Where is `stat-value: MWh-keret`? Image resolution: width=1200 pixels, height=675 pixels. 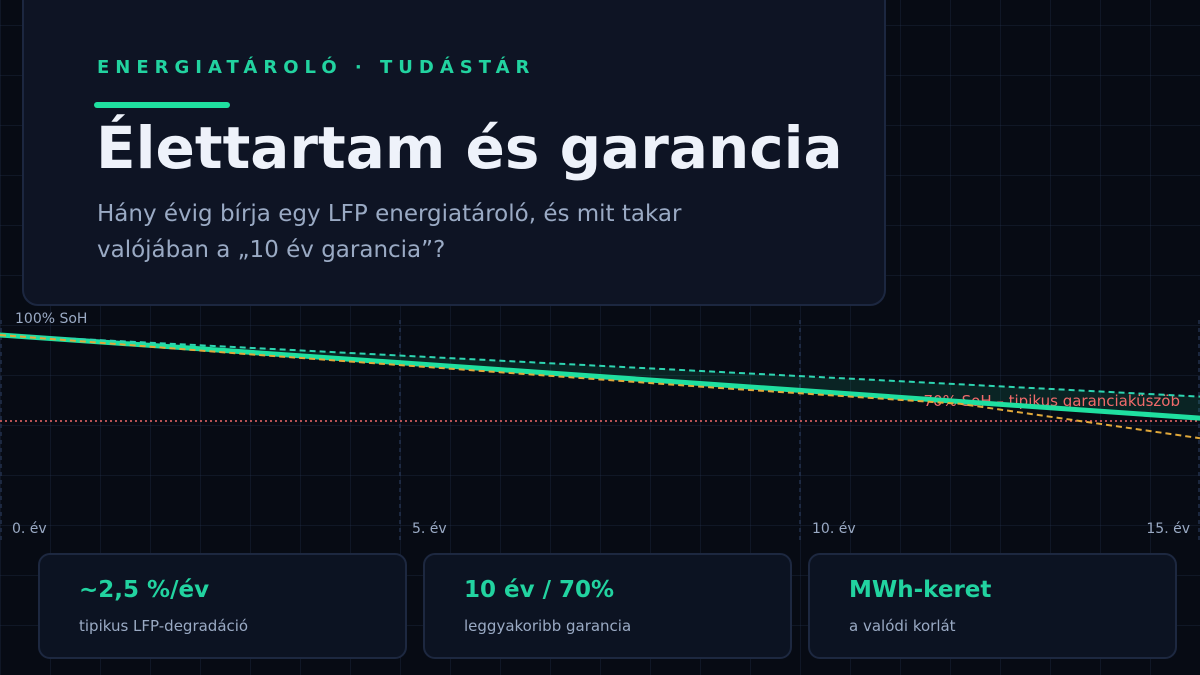
stat-value: MWh-keret is located at coordinates (920, 590).